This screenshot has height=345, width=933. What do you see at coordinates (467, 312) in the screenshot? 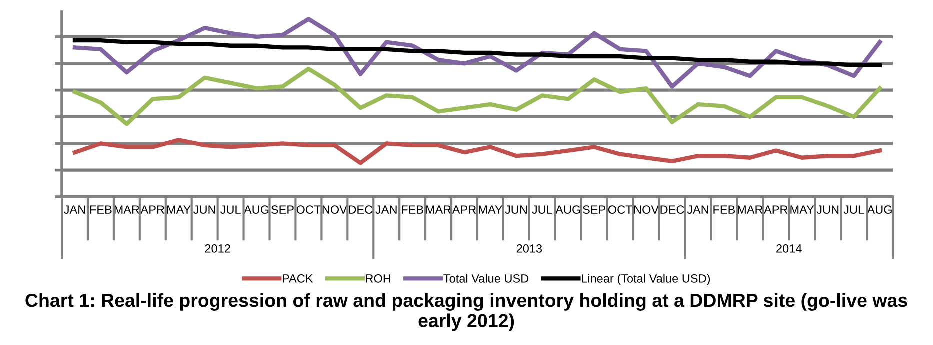
I see `text: Chart 1: Real-life progression of raw and packaging inventory holding at a DDMRP site (go-live was early 2012)` at bounding box center [467, 312].